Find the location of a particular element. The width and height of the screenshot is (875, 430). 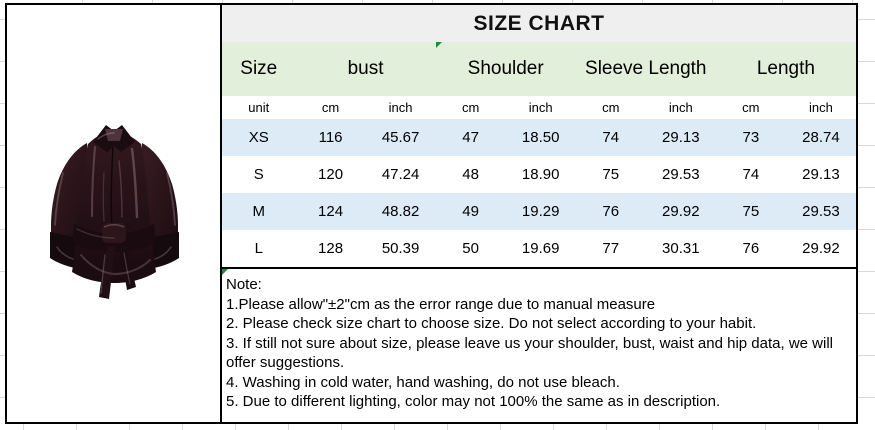

table-row-s: S 120 47.24 48 18.90 75 29.53 74 29.13 is located at coordinates (539, 174).